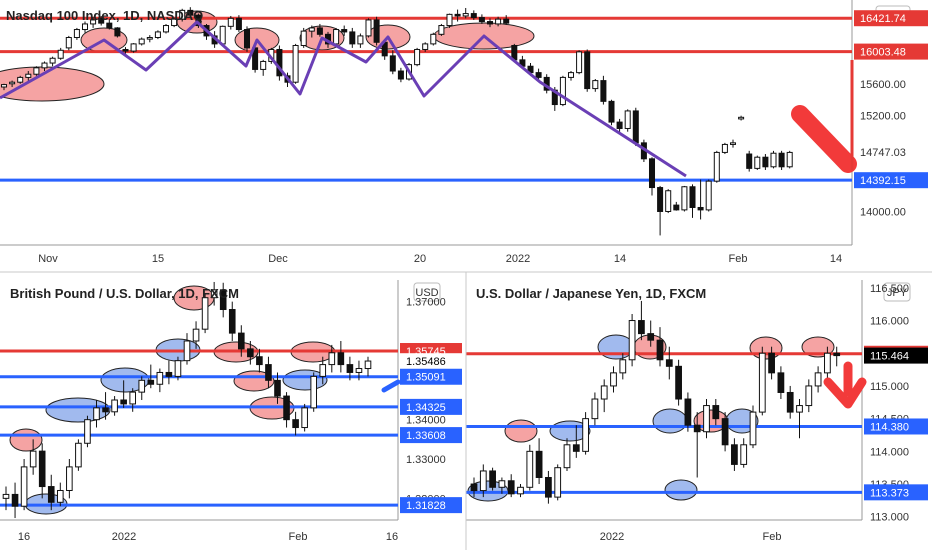 This screenshot has height=550, width=932. What do you see at coordinates (824, 139) in the screenshot?
I see `bearish-arrow-icon` at bounding box center [824, 139].